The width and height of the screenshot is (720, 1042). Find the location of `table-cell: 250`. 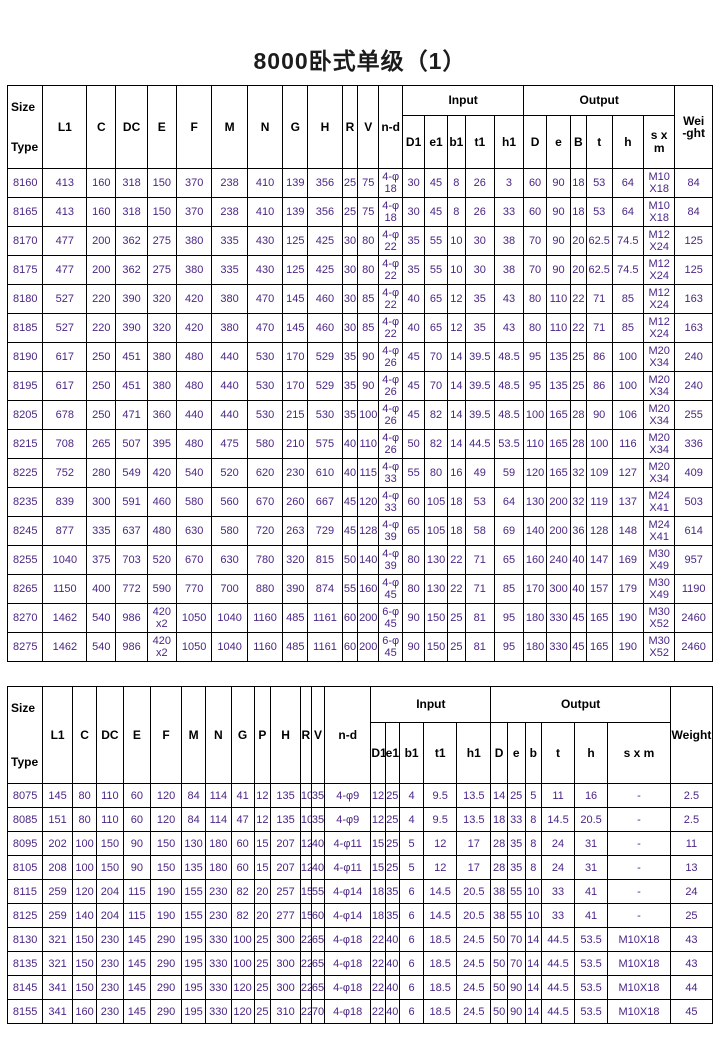

table-cell: 250 is located at coordinates (101, 415).